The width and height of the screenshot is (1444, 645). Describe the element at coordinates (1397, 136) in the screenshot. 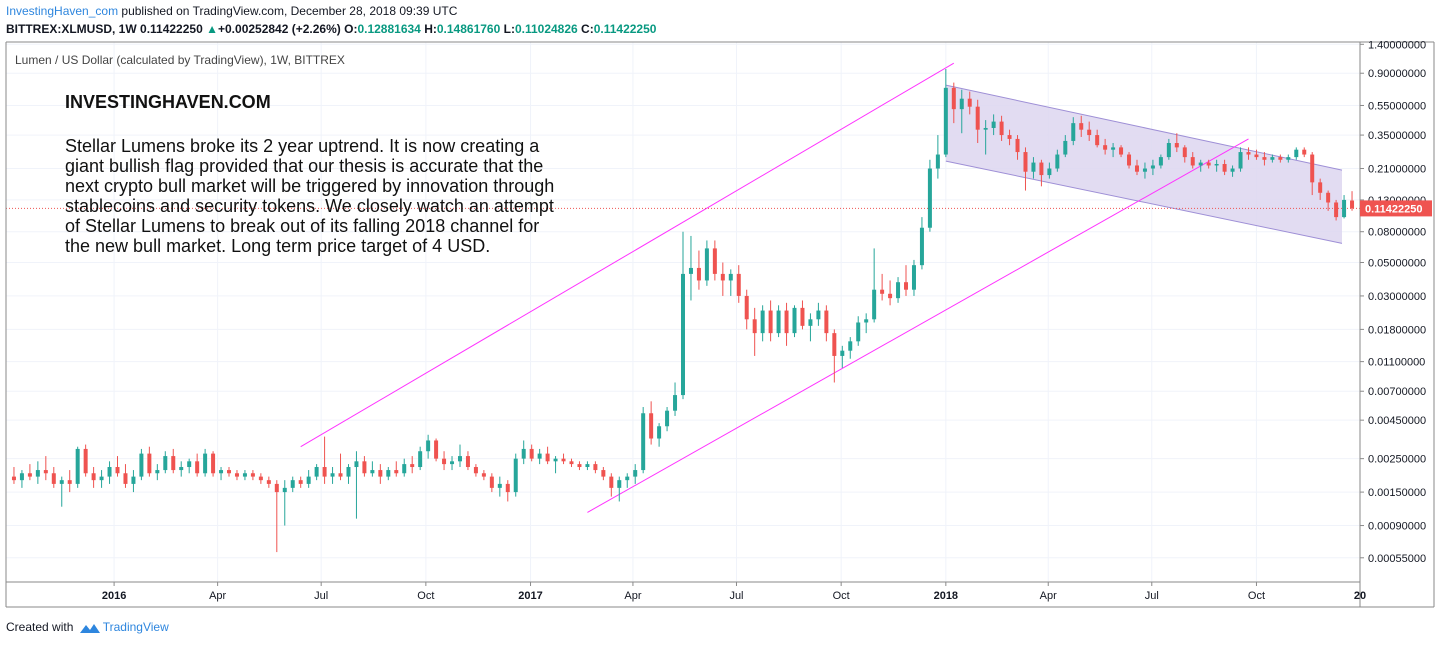

I see `price-tick-label: 0.35000000` at that location.